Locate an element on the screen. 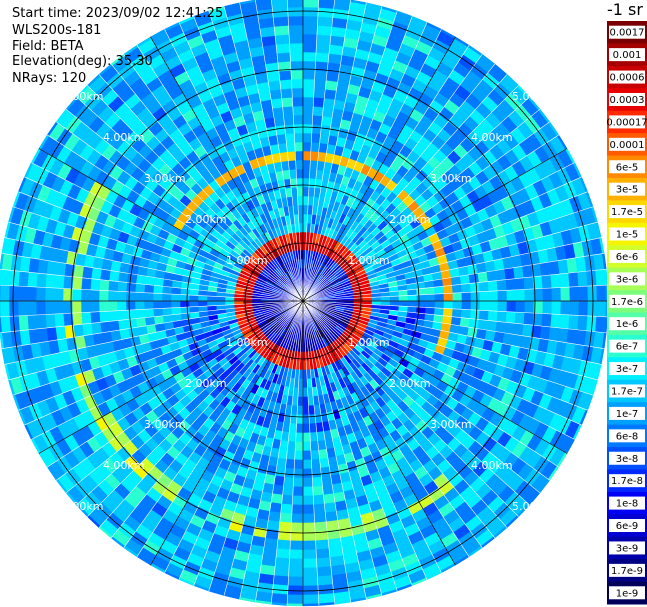 This screenshot has height=607, width=647. colorbar-label: 1.7e-5 is located at coordinates (627, 212).